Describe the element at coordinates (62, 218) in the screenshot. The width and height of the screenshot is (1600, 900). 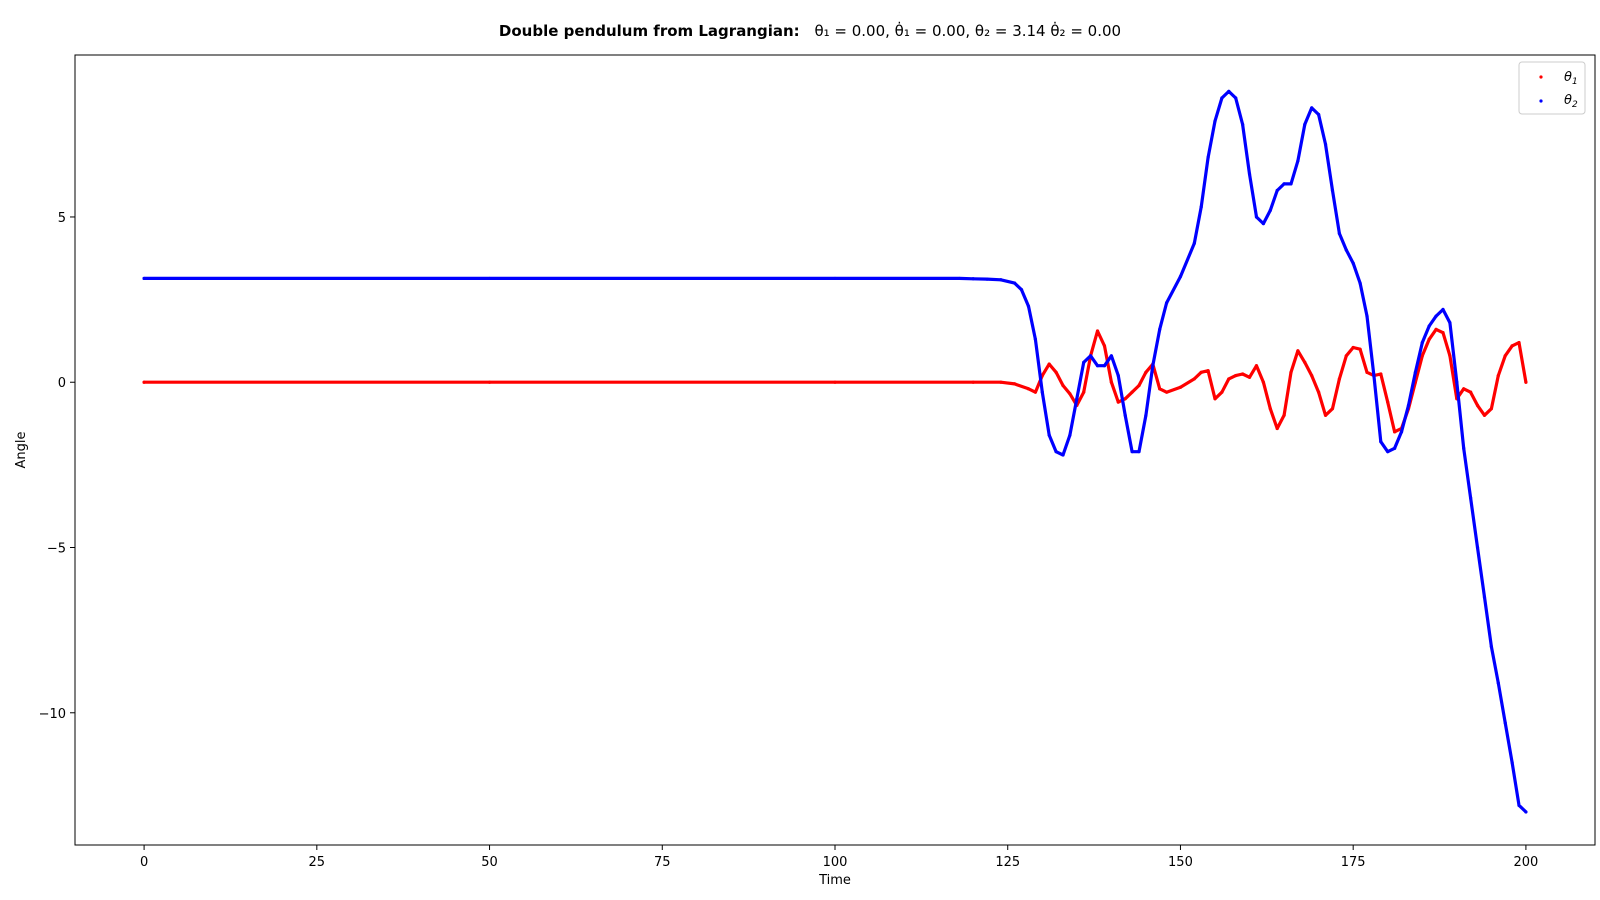
I see `y-tick-label: 5` at that location.